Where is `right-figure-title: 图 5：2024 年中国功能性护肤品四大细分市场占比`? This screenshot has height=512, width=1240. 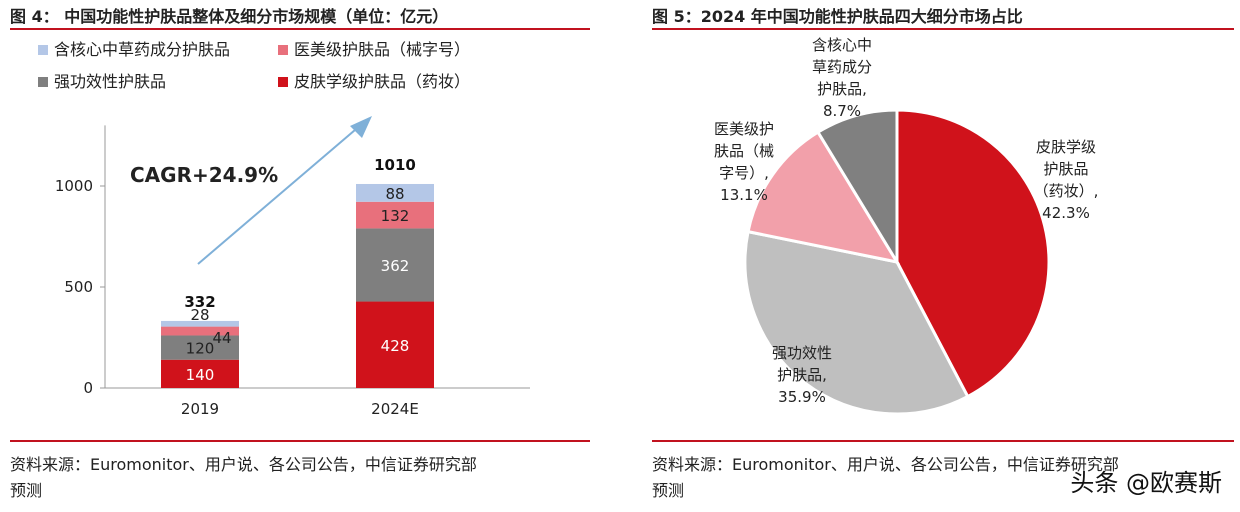 right-figure-title: 图 5：2024 年中国功能性护肤品四大细分市场占比 is located at coordinates (943, 17).